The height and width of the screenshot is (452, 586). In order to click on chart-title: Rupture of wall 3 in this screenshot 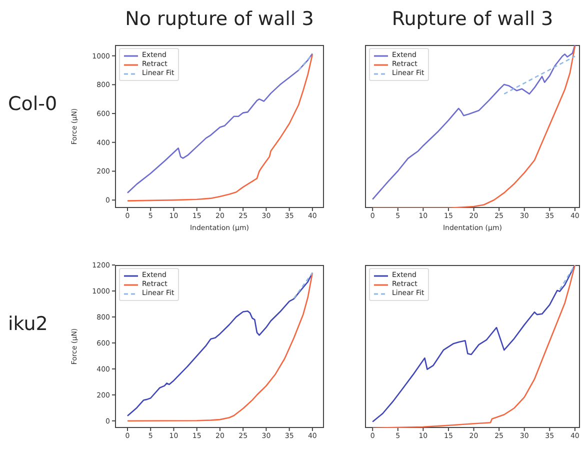, I will do `click(472, 19)`.